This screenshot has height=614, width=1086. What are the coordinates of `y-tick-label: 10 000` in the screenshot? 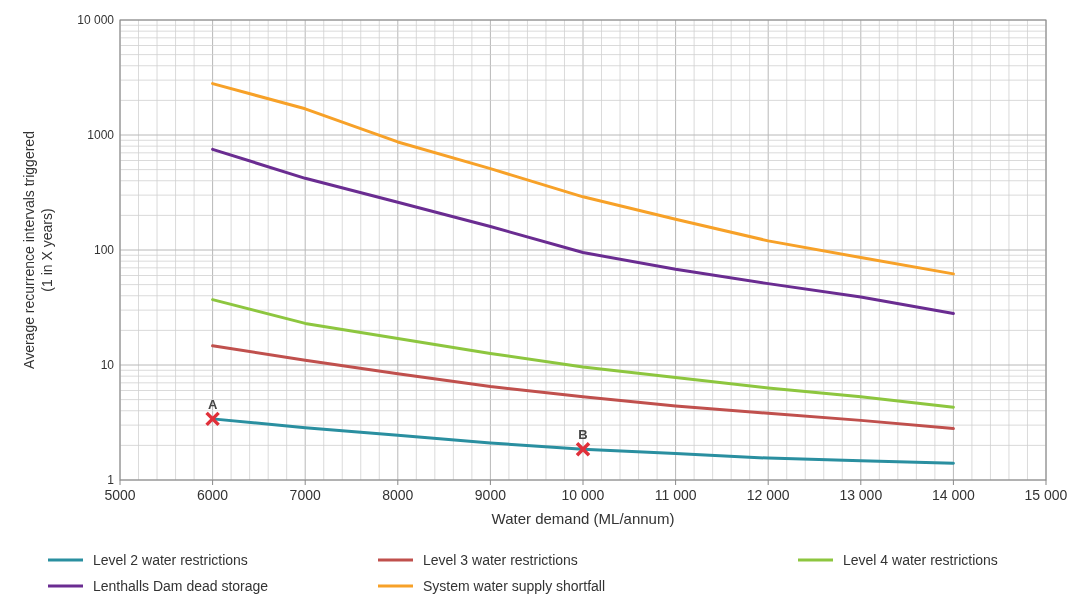 It's located at (96, 20).